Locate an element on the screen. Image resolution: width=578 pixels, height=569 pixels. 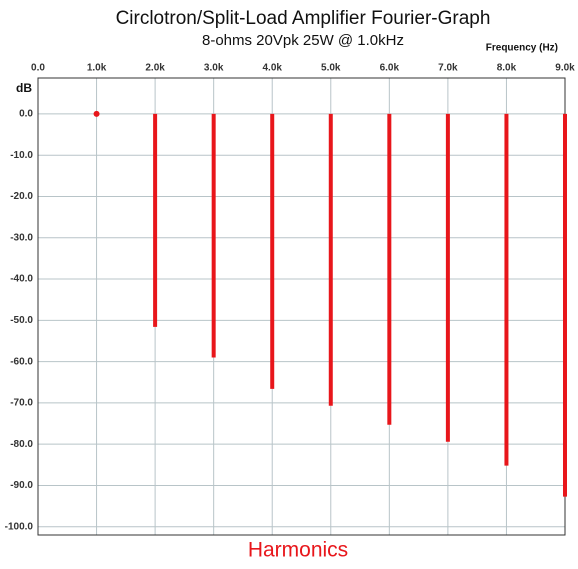
x-tick-label: 8.0k is located at coordinates (507, 68).